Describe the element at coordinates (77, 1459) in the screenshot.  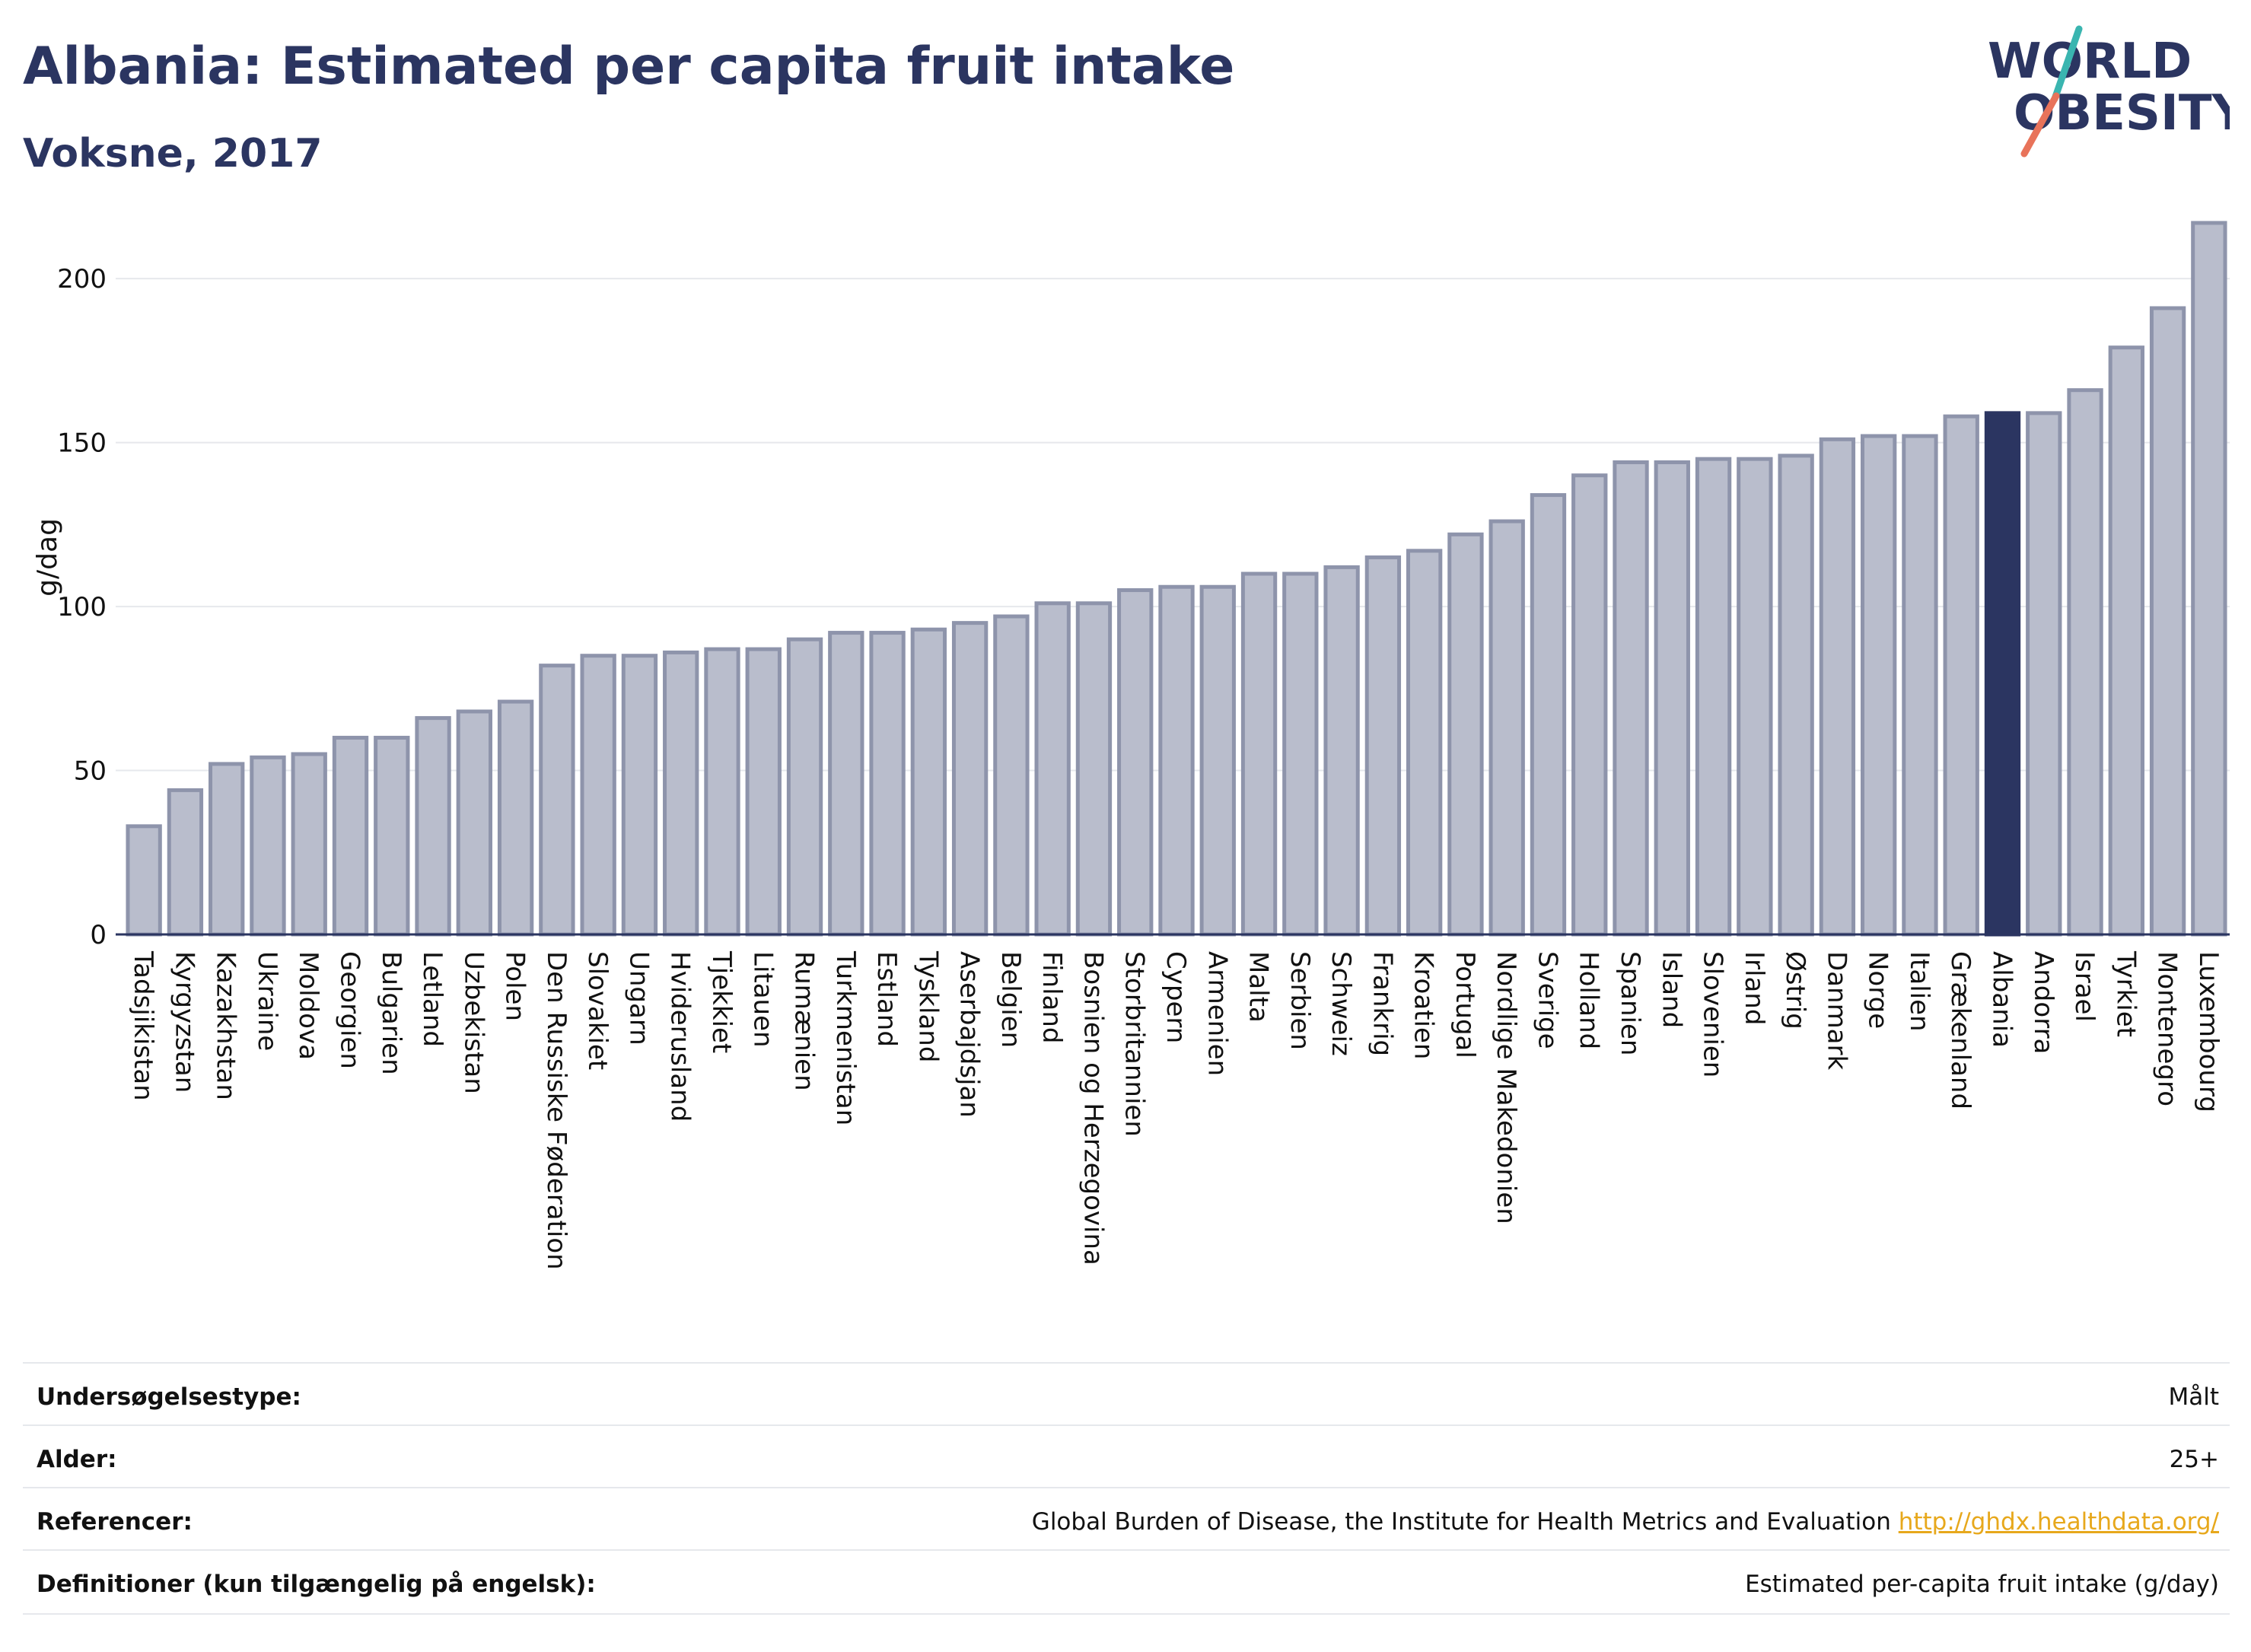
I see `info-key: Alder:` at that location.